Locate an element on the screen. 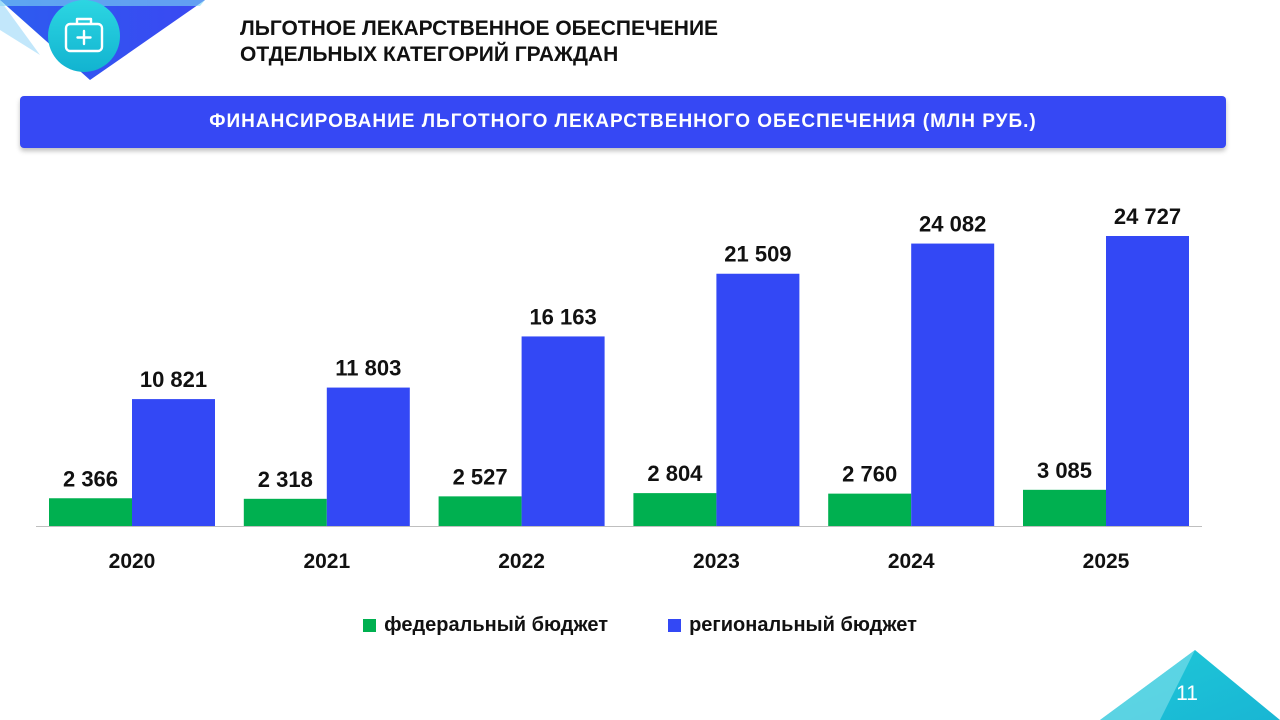 This screenshot has width=1280, height=720. legend-item-regional: региональный бюджет is located at coordinates (792, 625).